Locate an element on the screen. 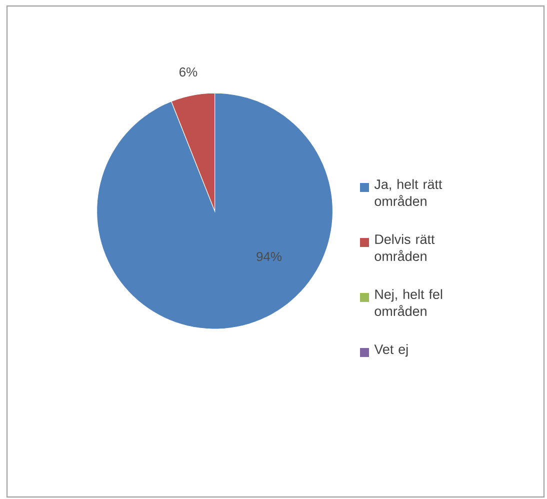 Image resolution: width=547 pixels, height=499 pixels. legend-label: Nej, helt fel områden is located at coordinates (408, 302).